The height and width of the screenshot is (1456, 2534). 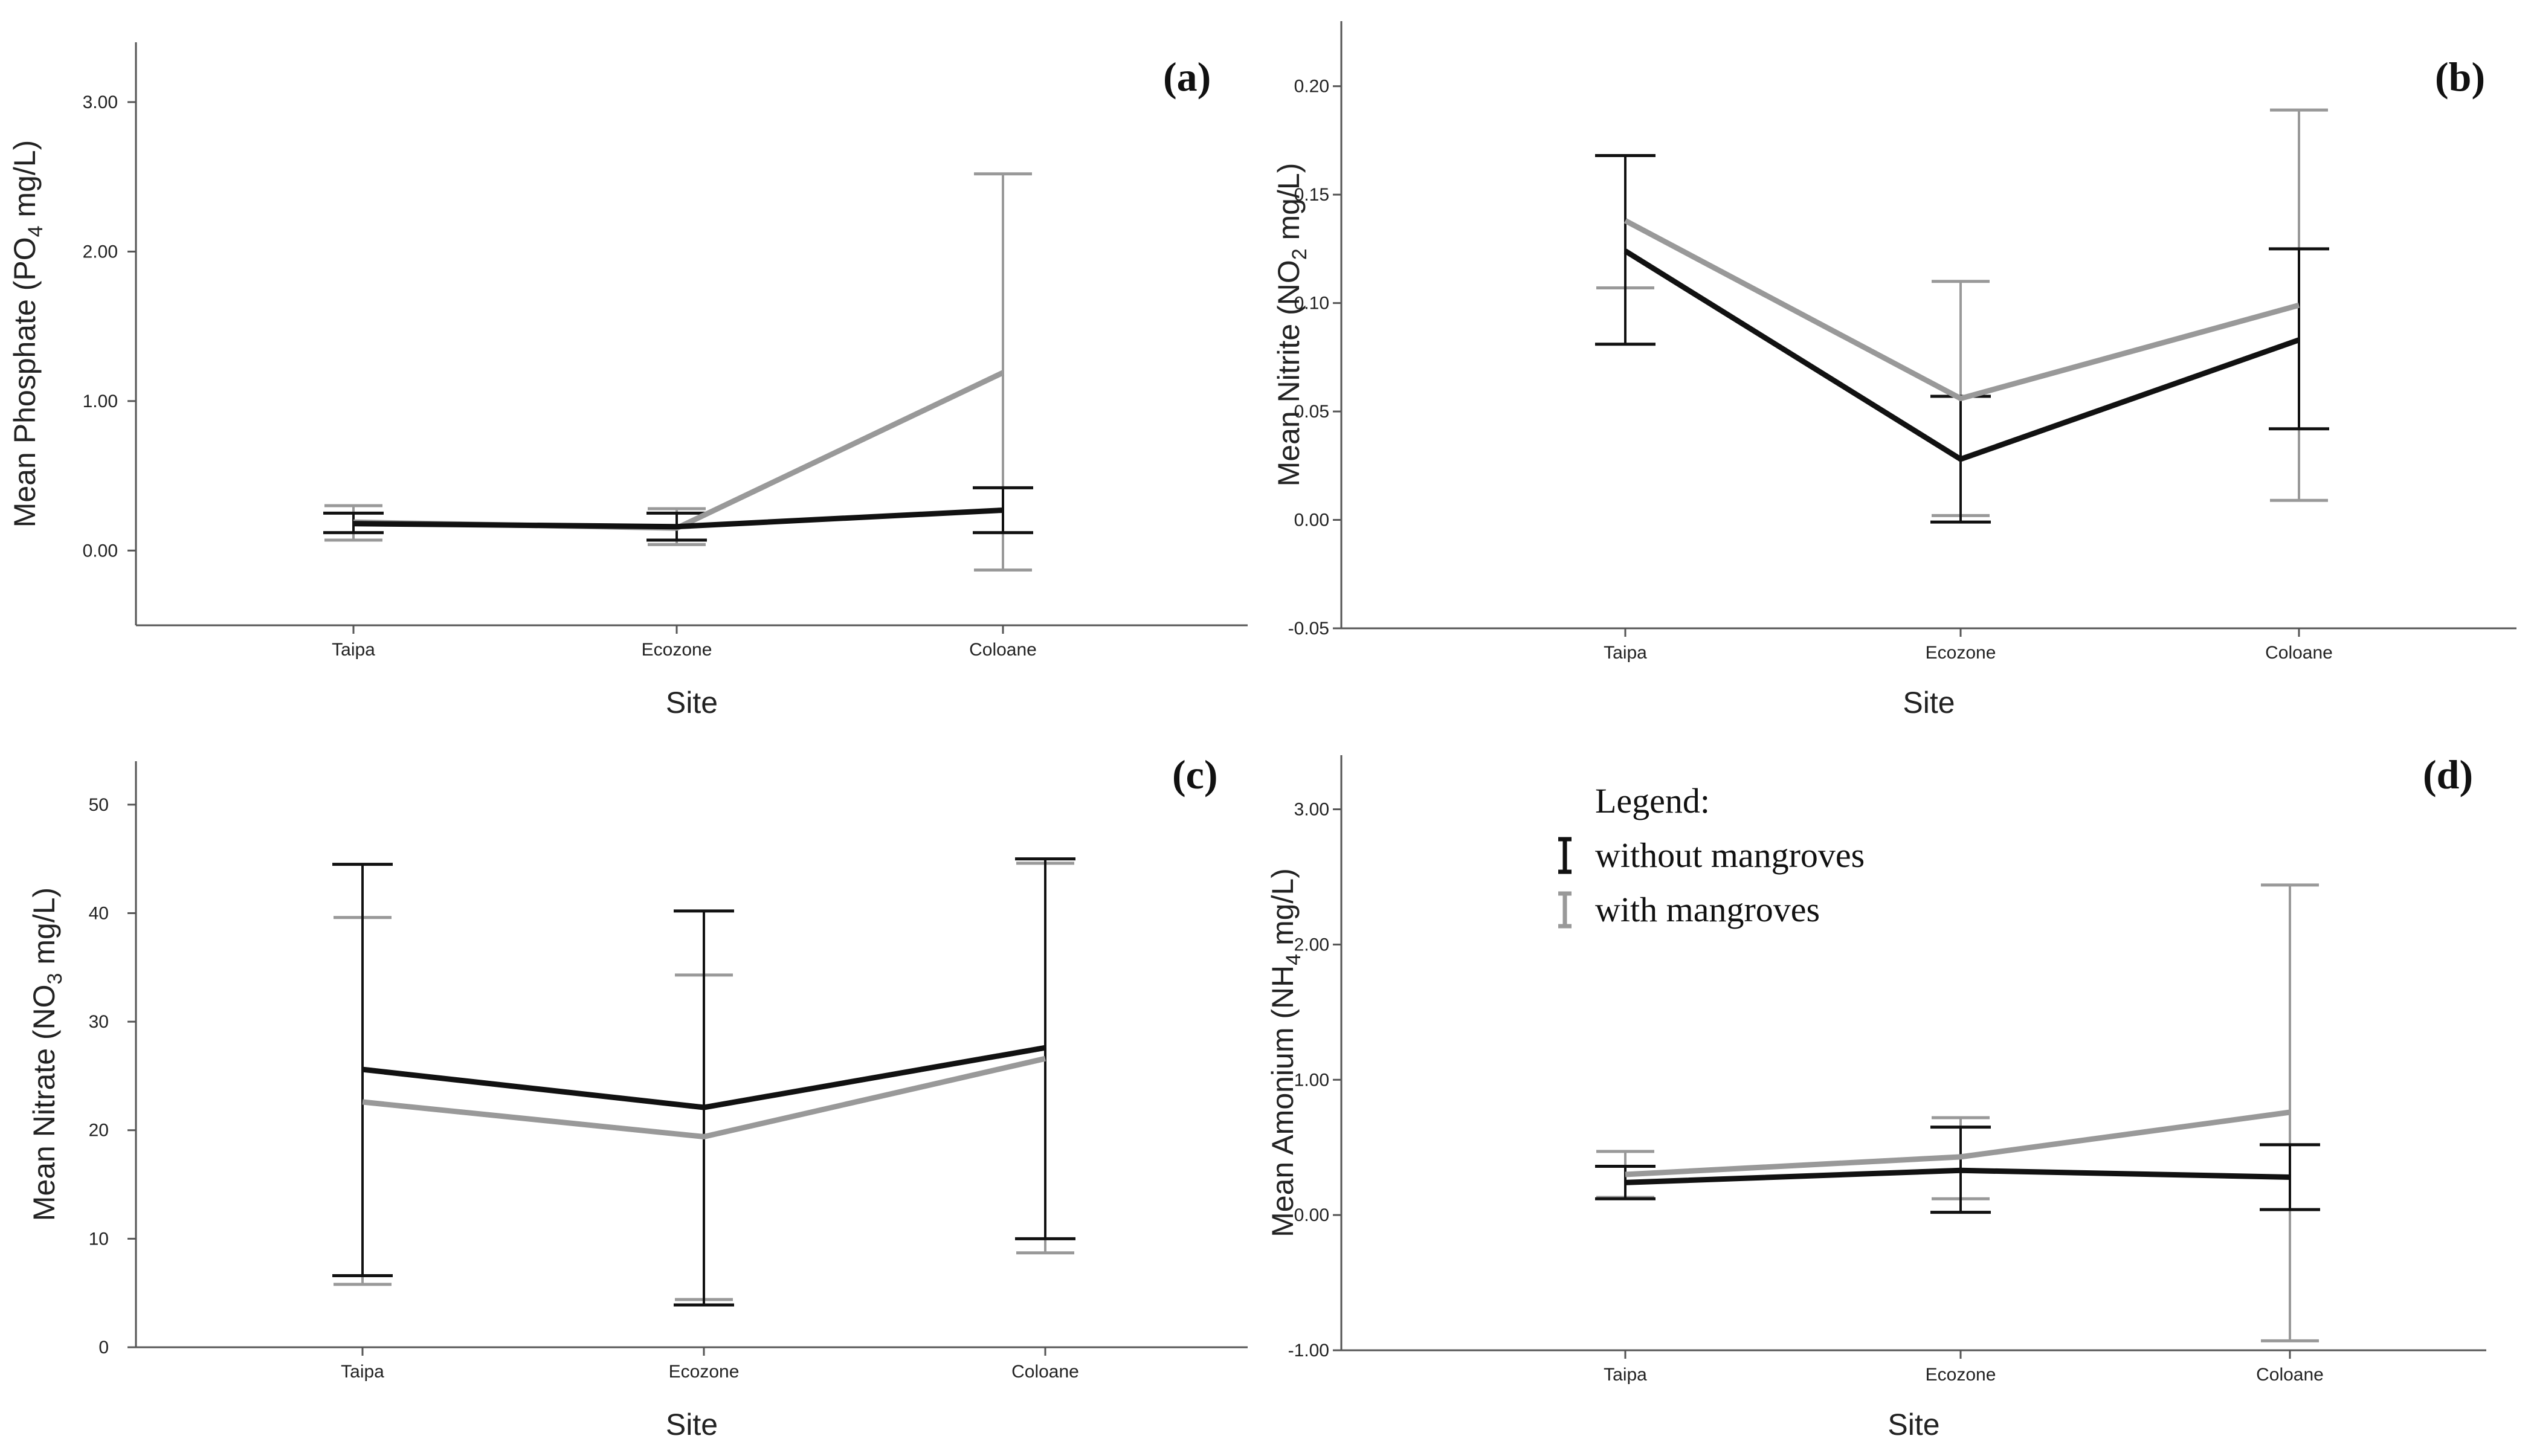 I want to click on y-tick-label: 30, so click(x=99, y=1022).